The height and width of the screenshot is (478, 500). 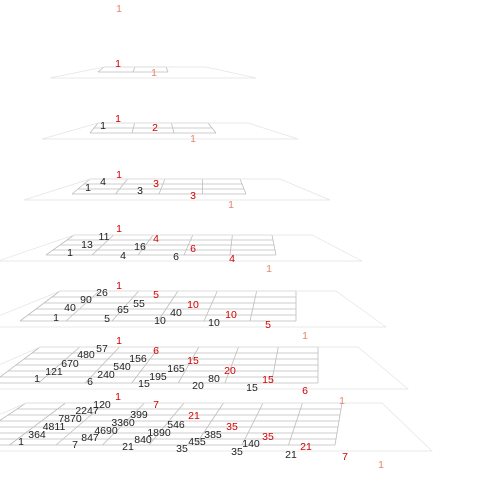 I want to click on coefficient-label: 480, so click(x=86, y=355).